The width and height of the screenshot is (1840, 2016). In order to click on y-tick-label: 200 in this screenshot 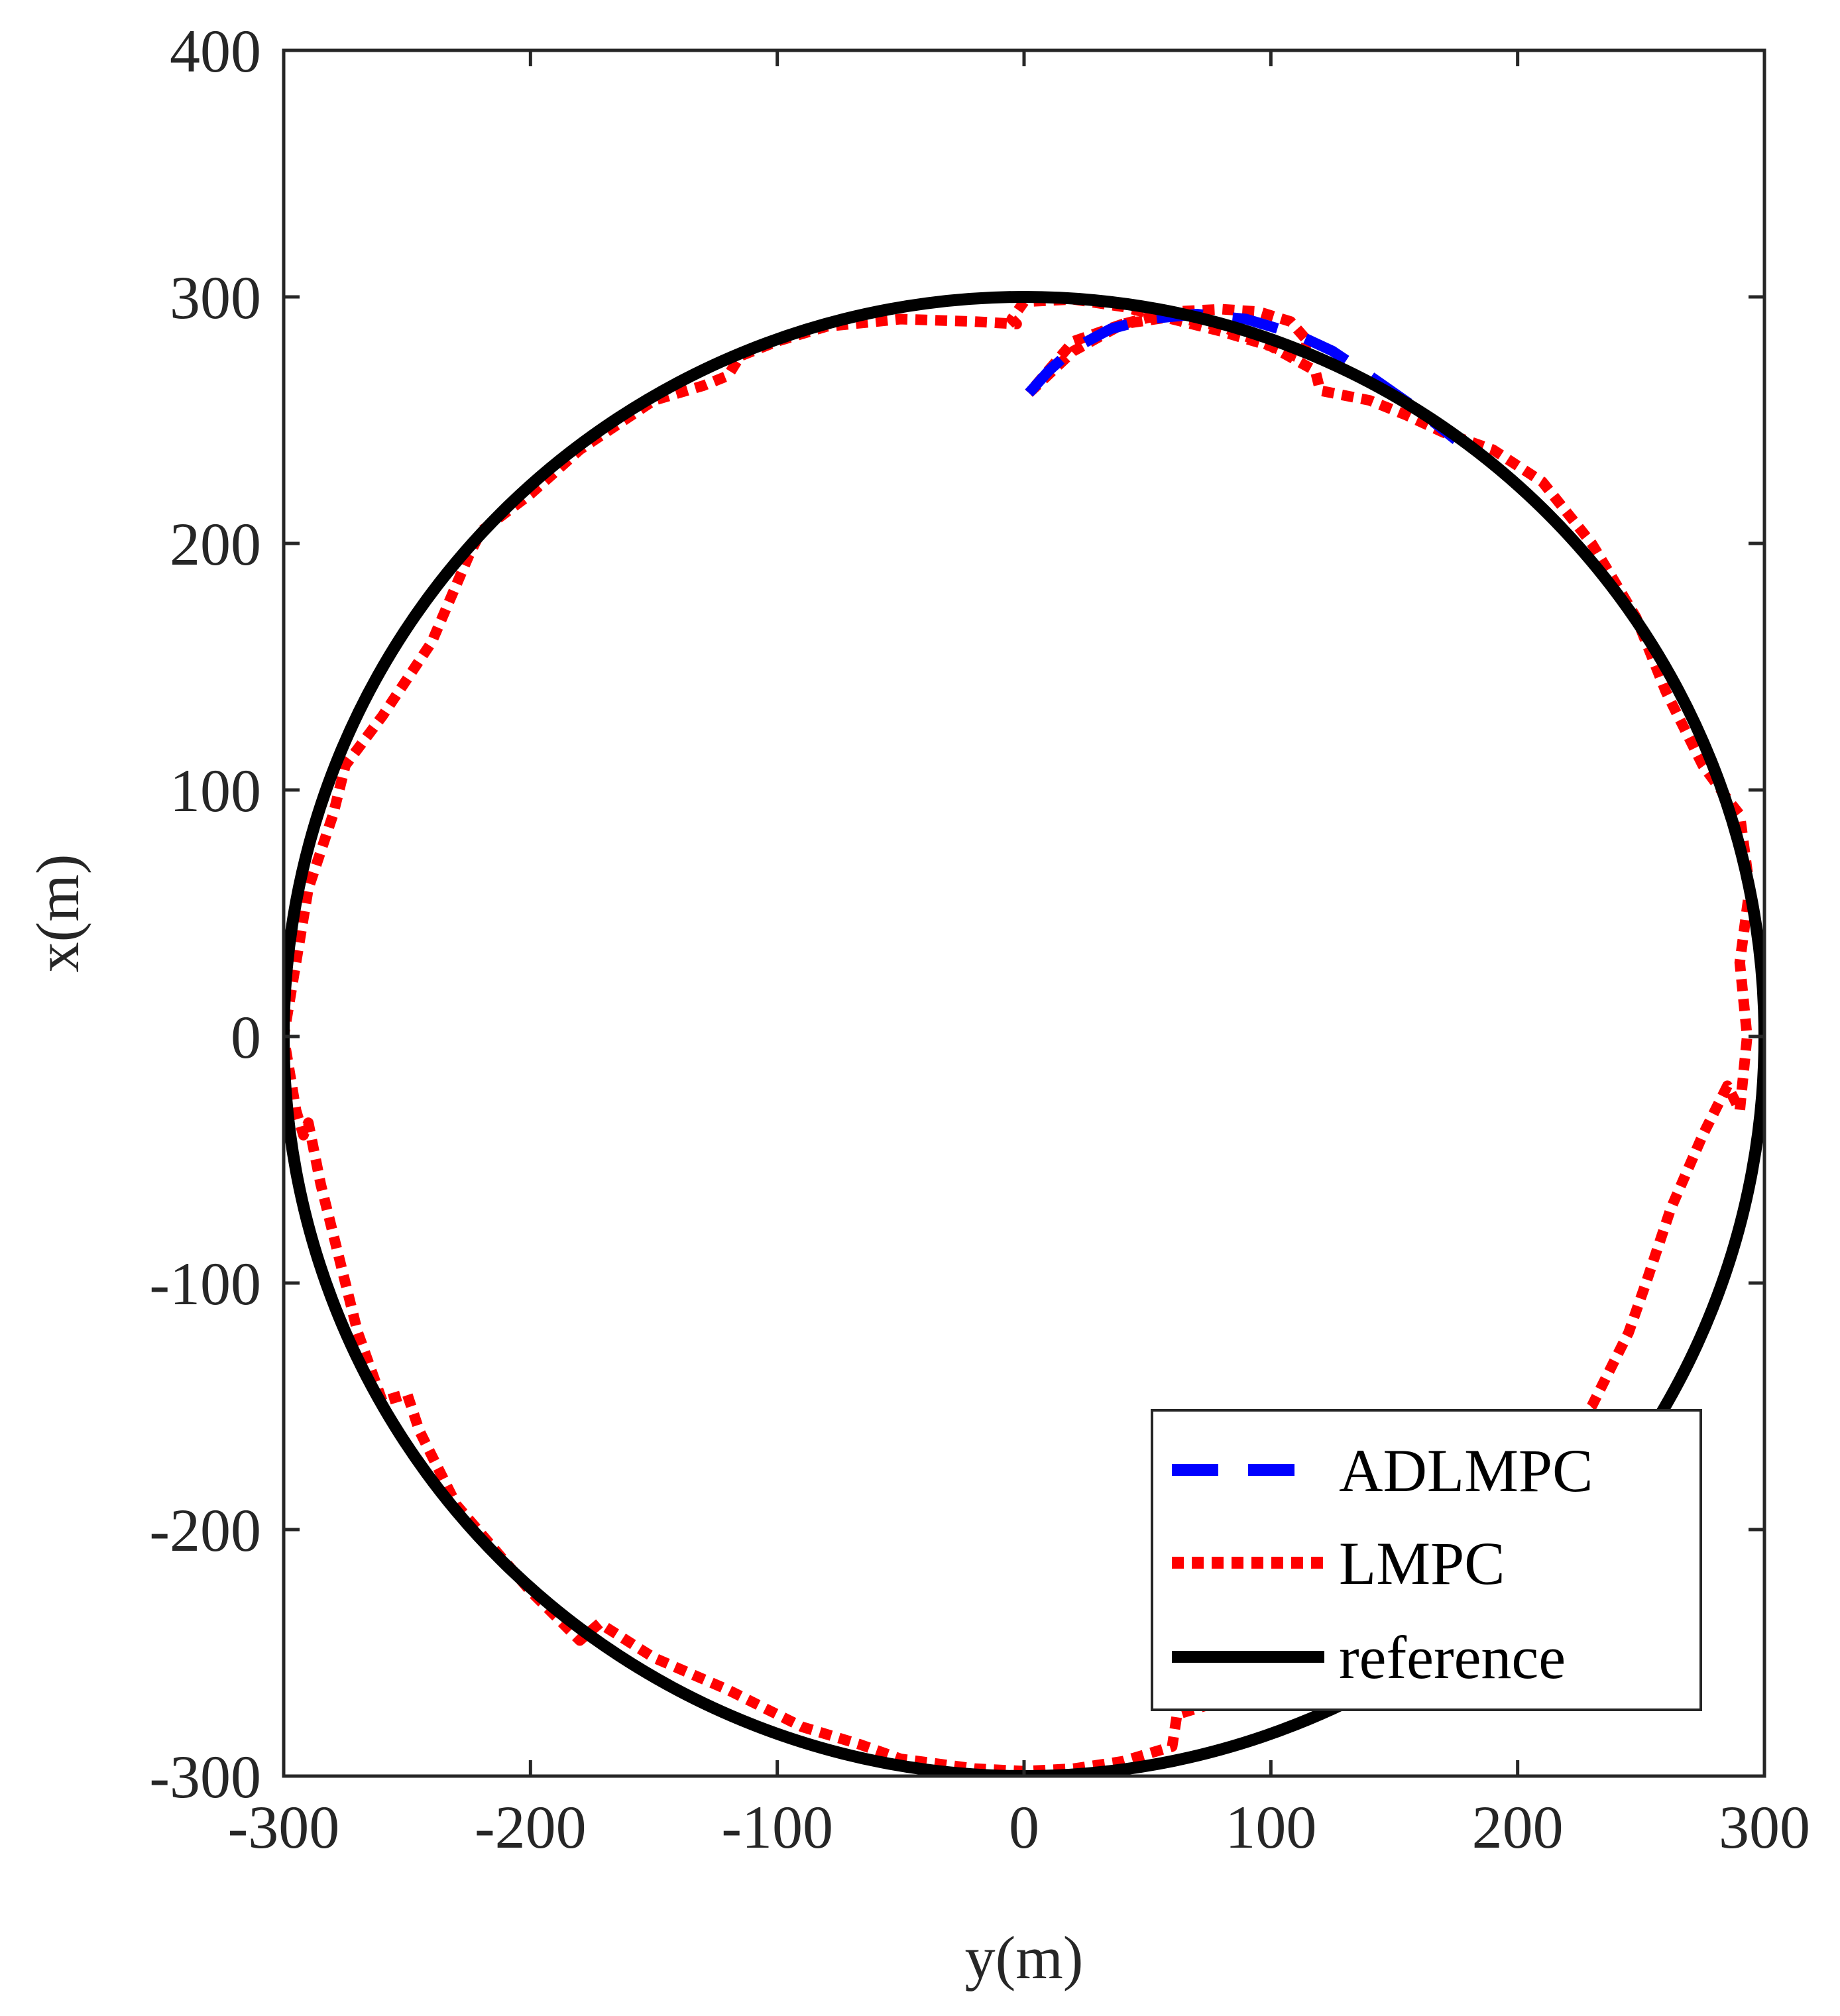, I will do `click(215, 544)`.